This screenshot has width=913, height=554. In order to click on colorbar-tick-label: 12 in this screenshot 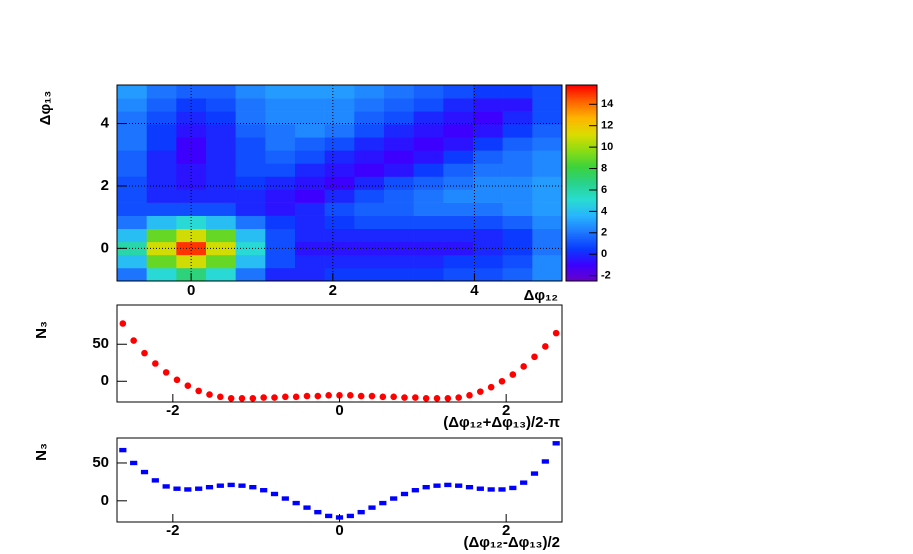, I will do `click(607, 126)`.